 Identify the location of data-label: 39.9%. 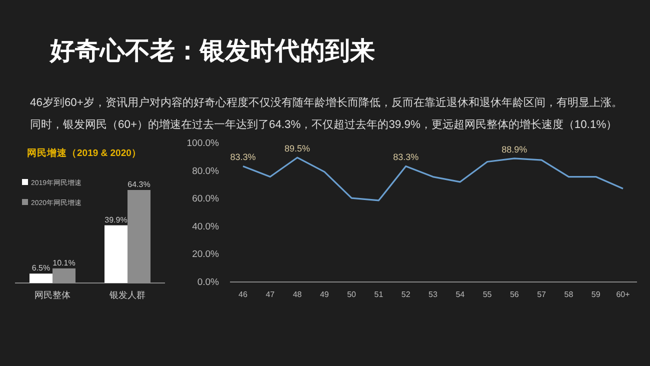
(116, 219).